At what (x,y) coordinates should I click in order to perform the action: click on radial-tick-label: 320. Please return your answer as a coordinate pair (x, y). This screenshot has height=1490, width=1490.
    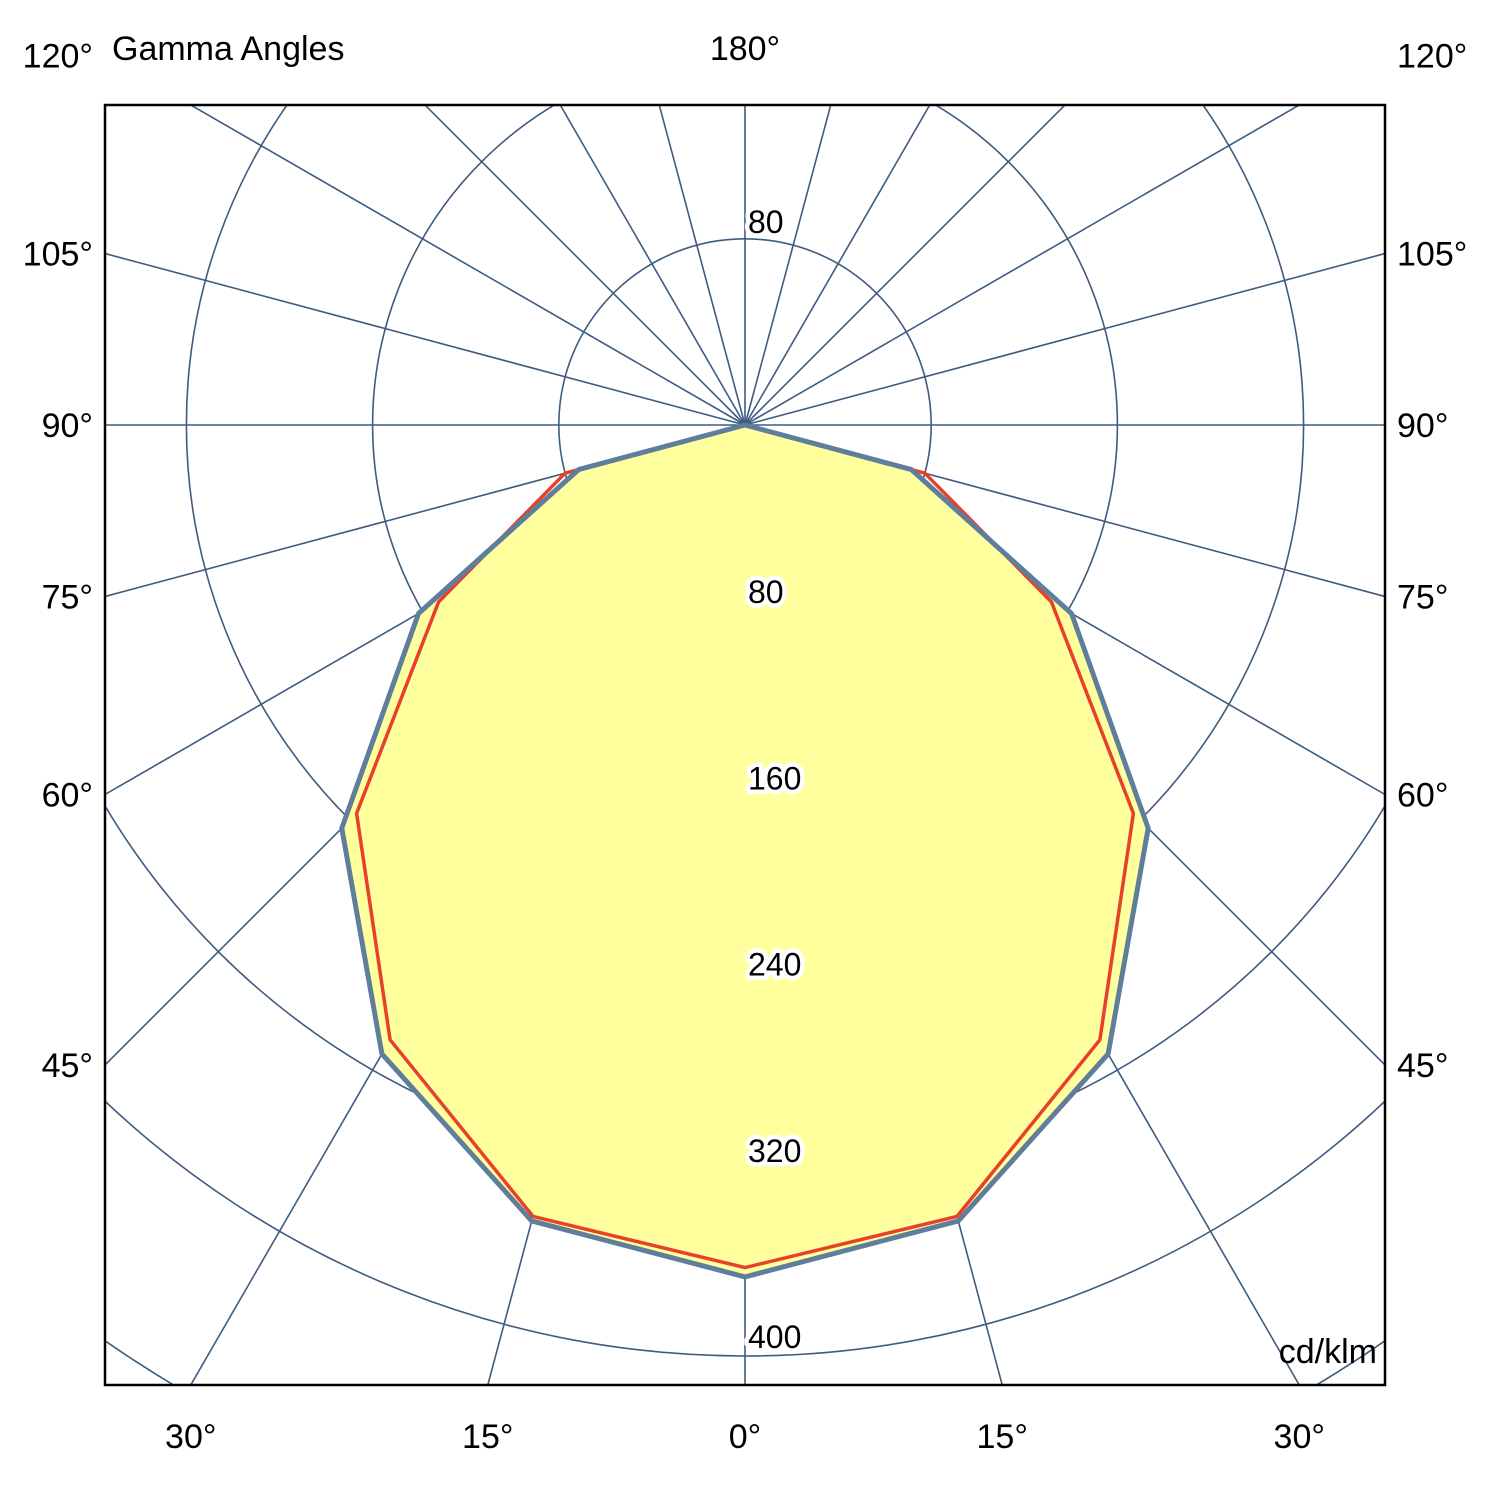
    Looking at the image, I should click on (774, 1151).